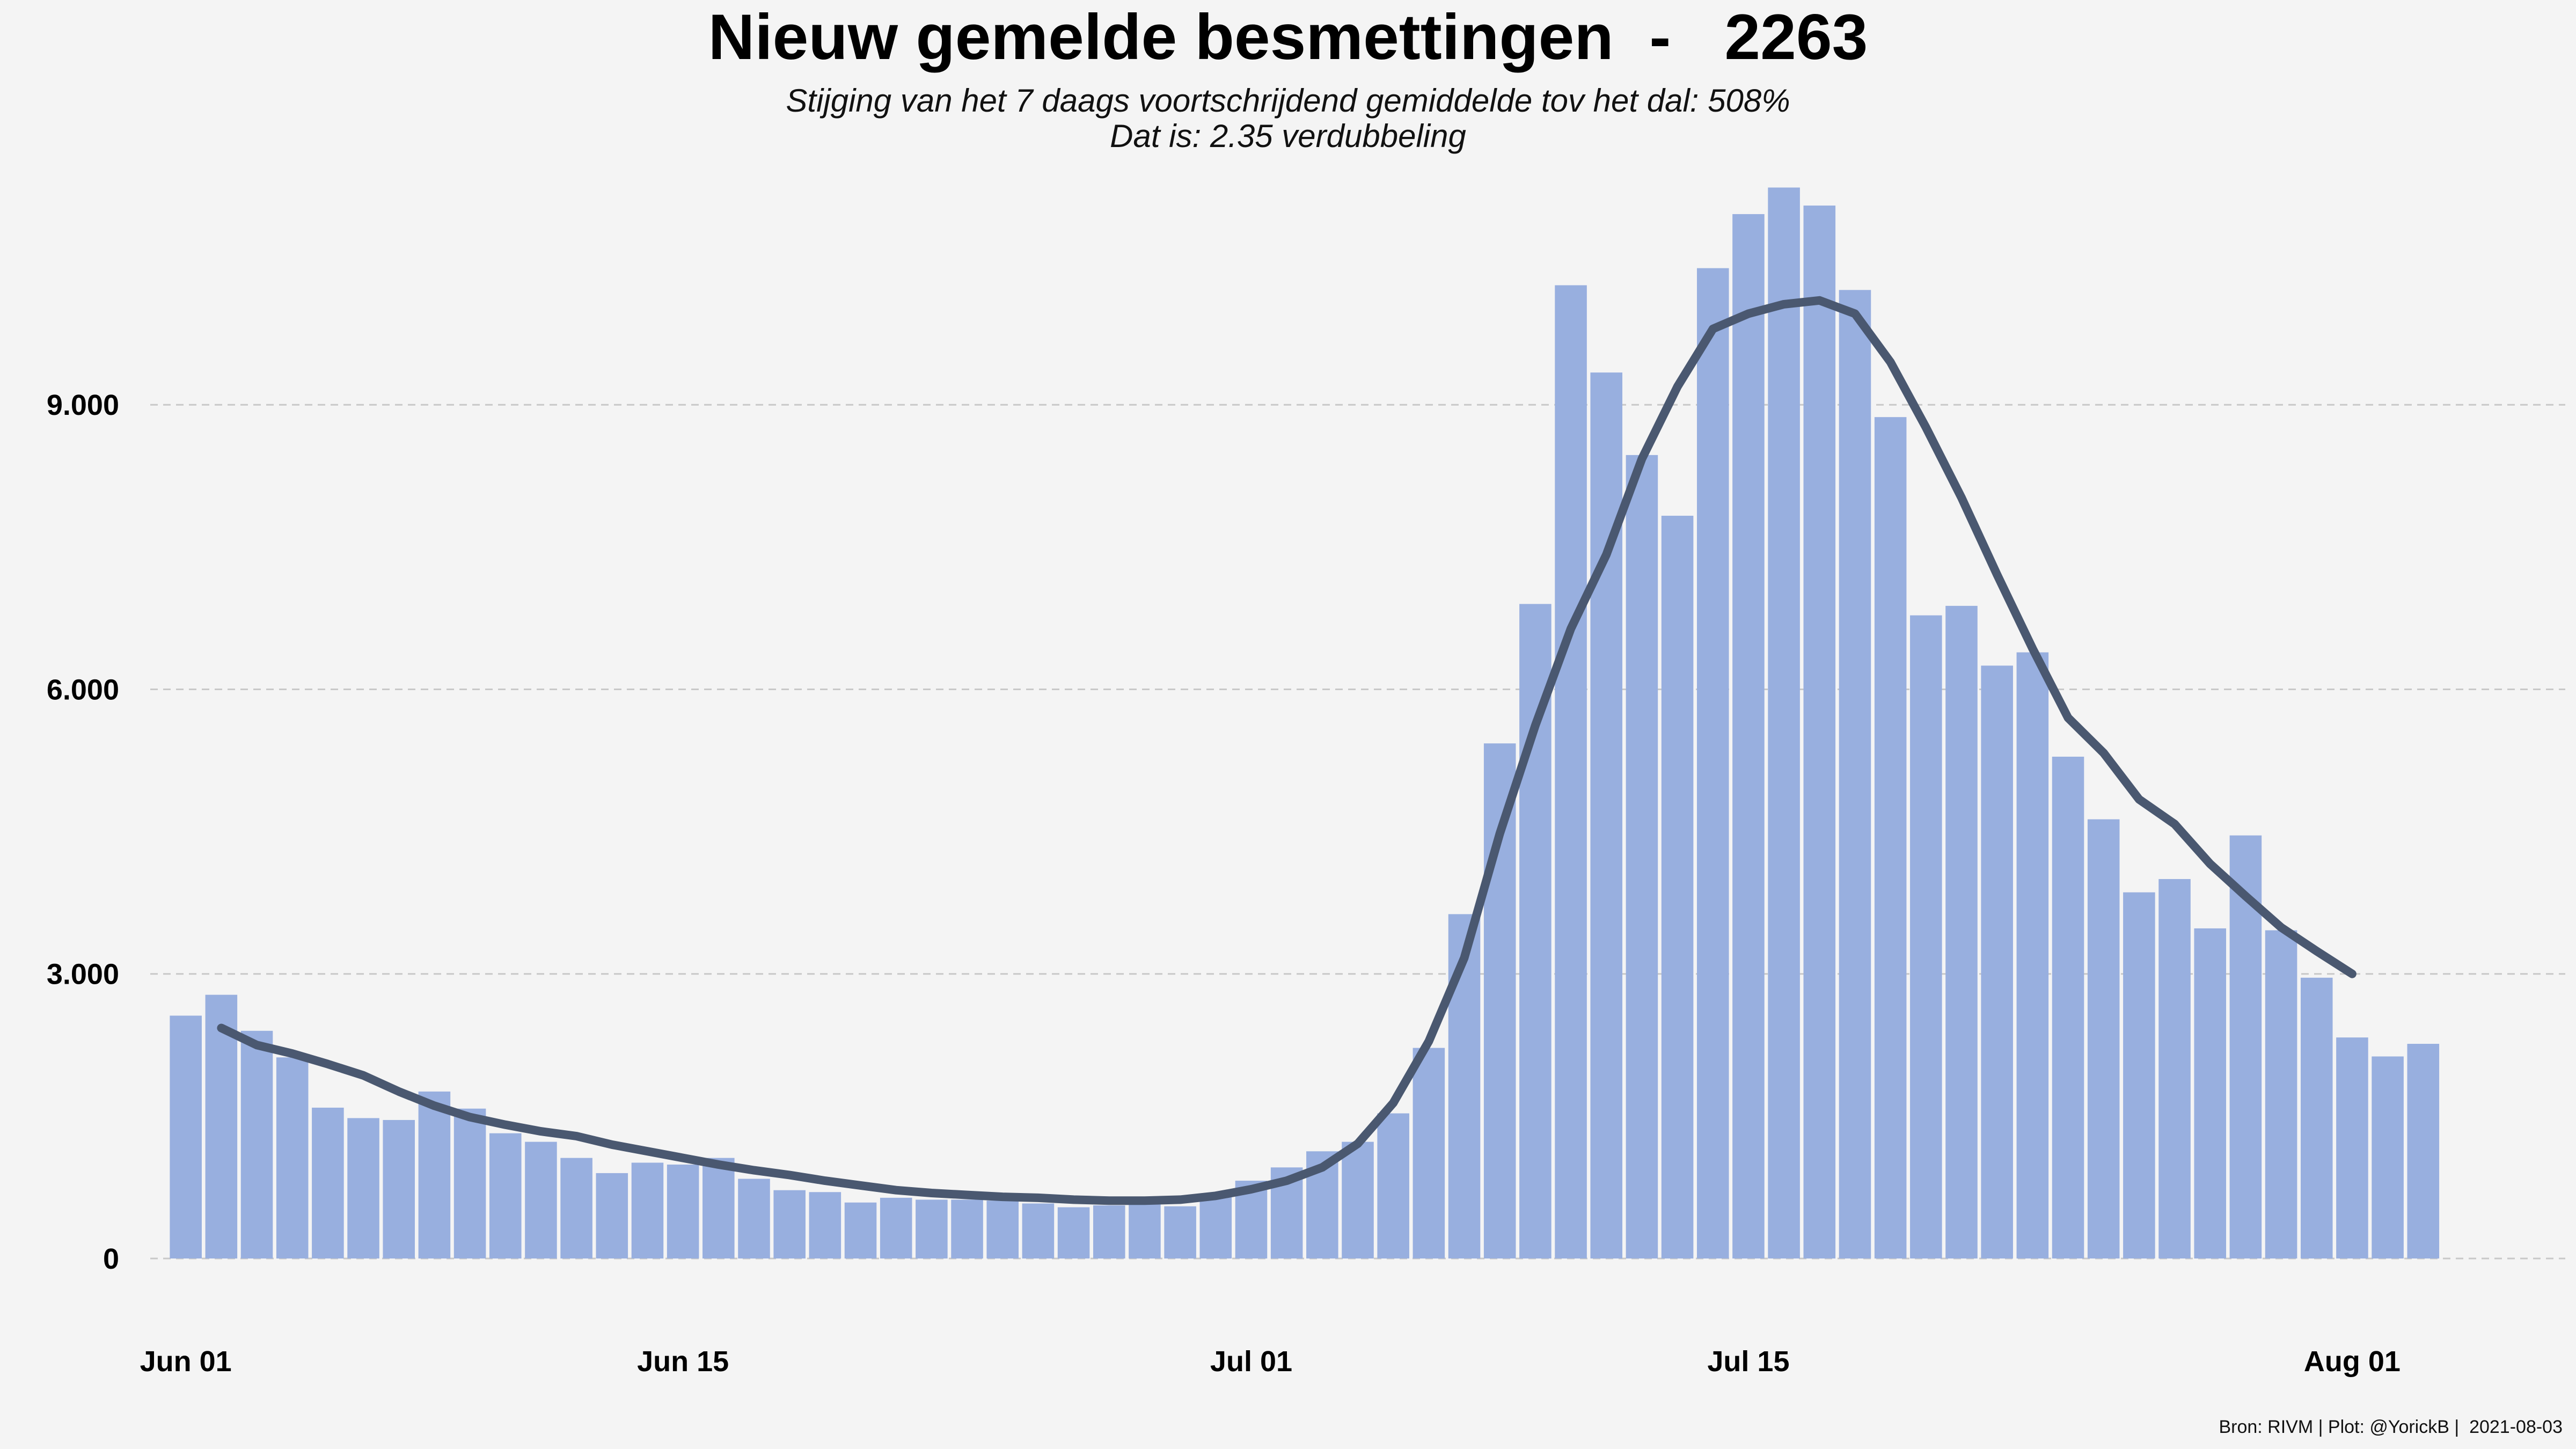 This screenshot has width=2576, height=1449. Describe the element at coordinates (1288, 37) in the screenshot. I see `chart-title: Nieuw gemelde besmettingen - 2263` at that location.